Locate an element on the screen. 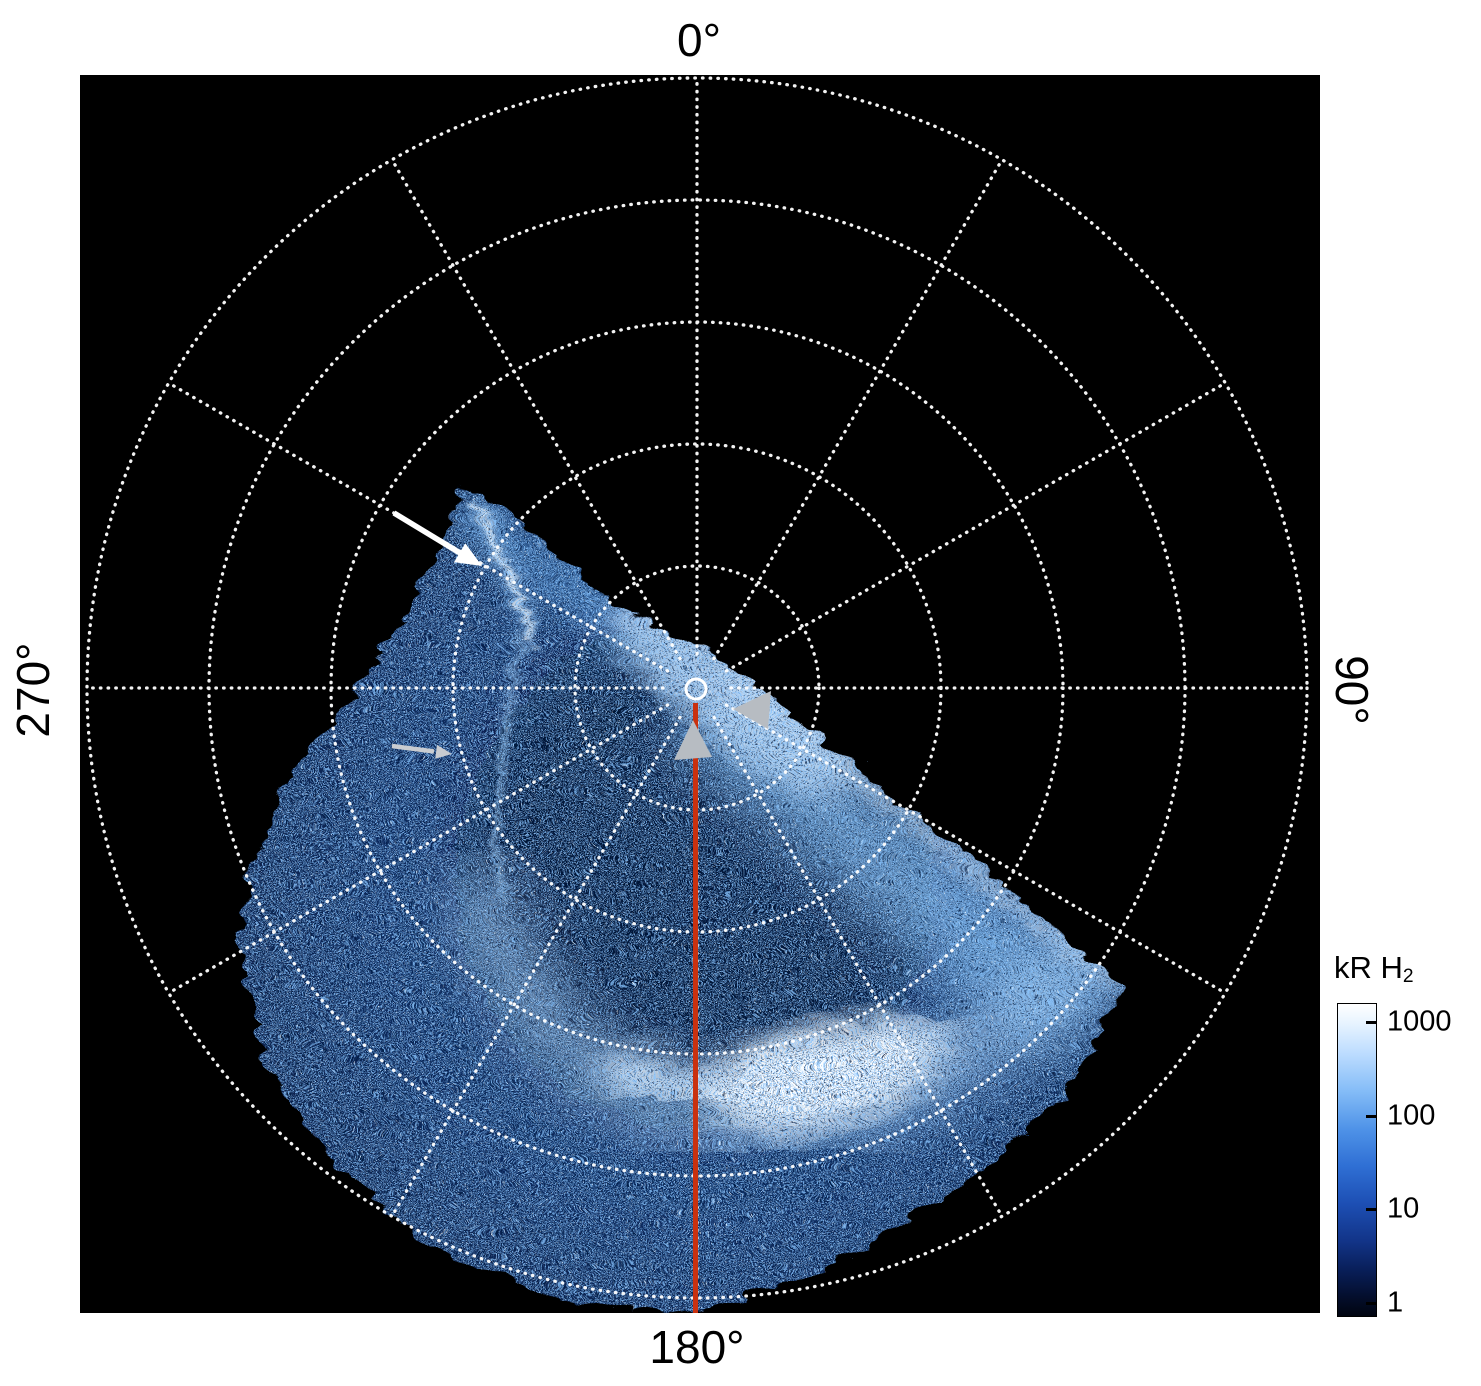 The width and height of the screenshot is (1481, 1386). colorbar-gradient is located at coordinates (1357, 1160).